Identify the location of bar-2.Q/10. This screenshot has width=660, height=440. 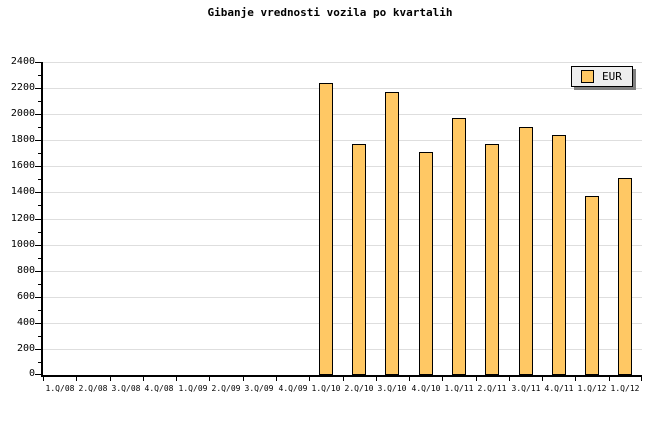
(359, 259).